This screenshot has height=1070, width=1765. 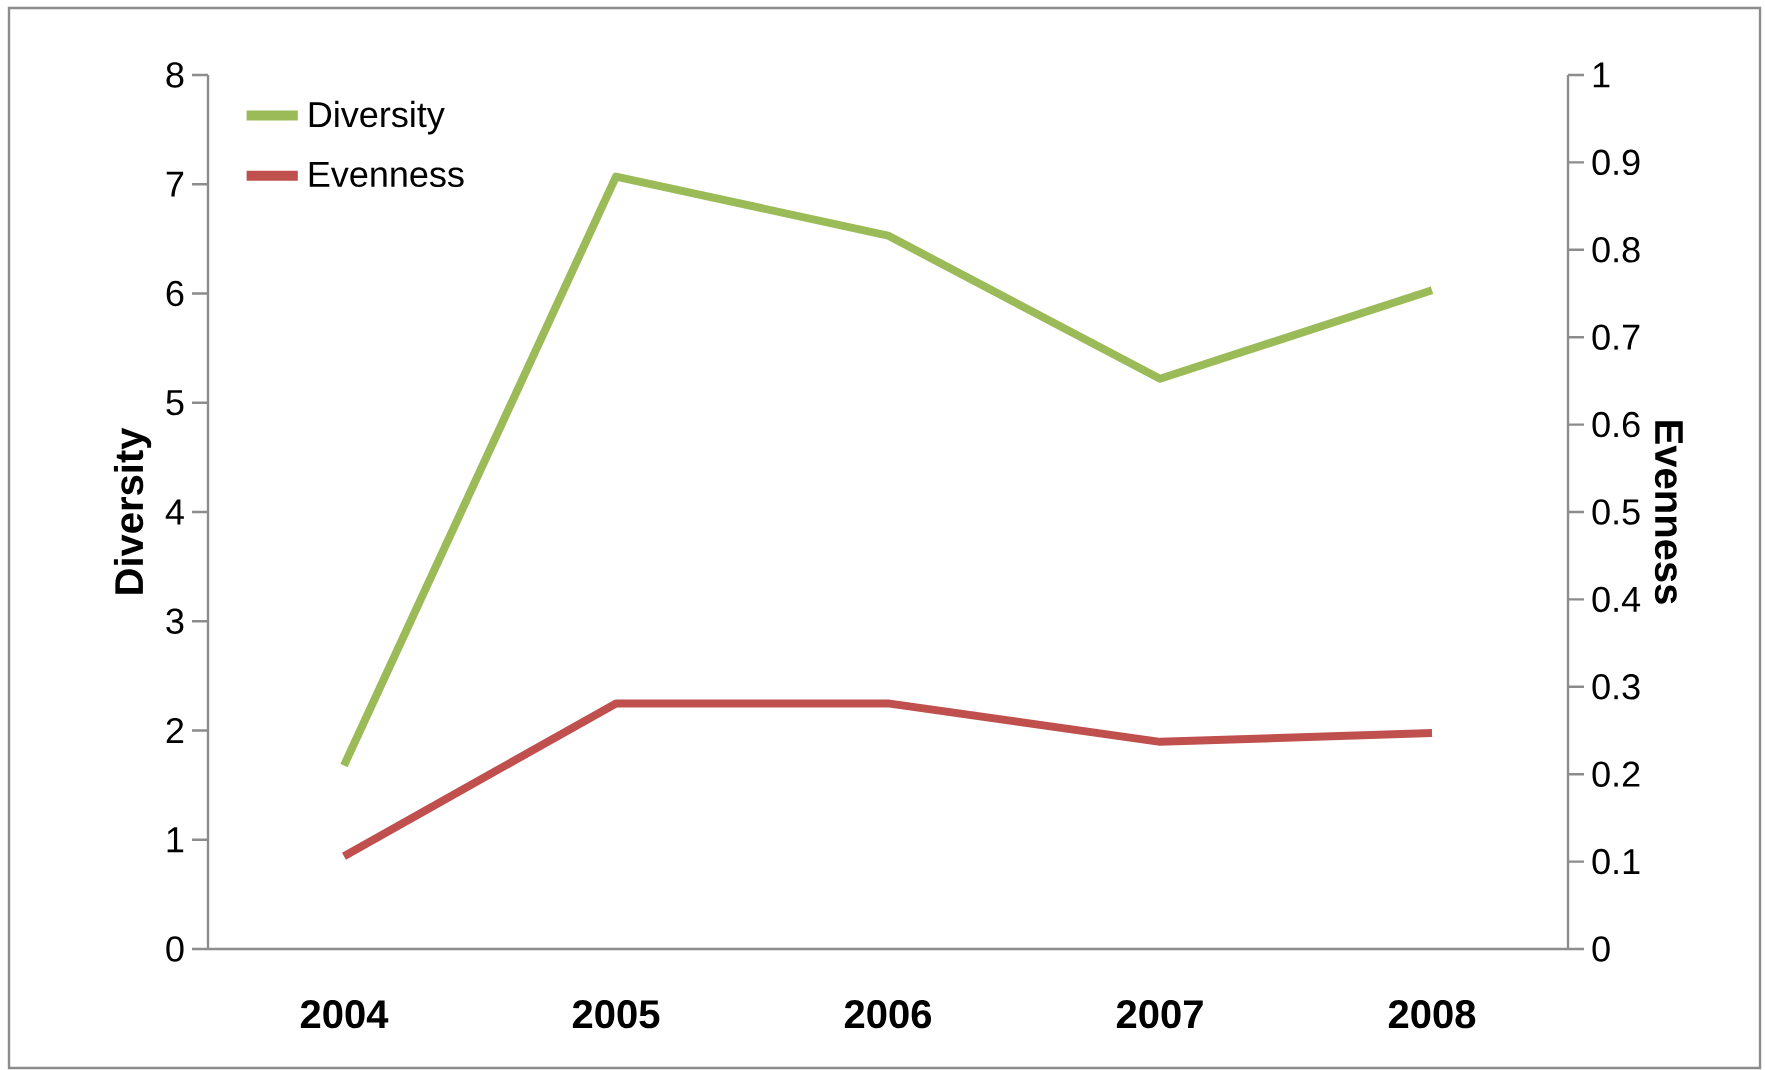 I want to click on y2-tick-label: 0.4, so click(x=1616, y=599).